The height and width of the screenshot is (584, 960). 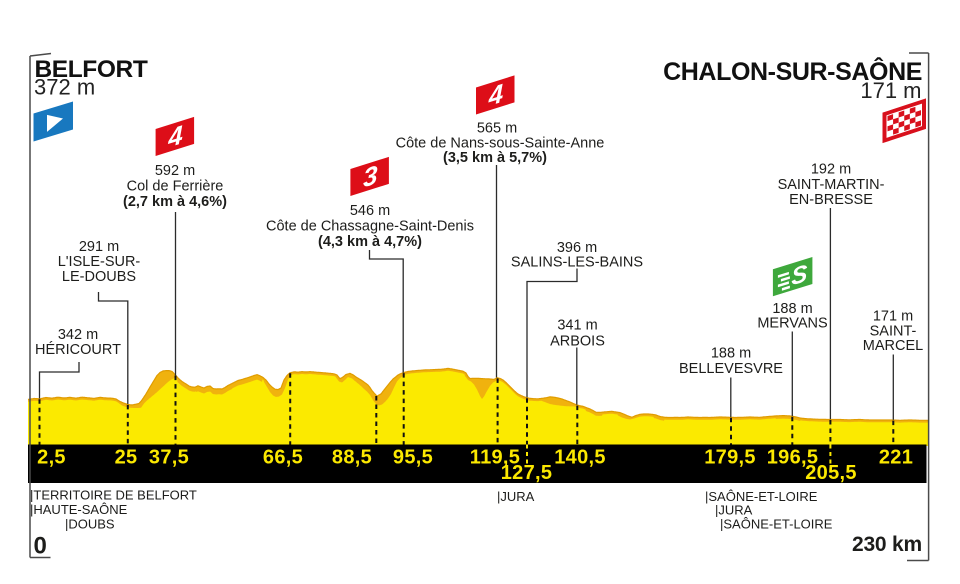 I want to click on svg-text: 396 m, so click(x=577, y=248).